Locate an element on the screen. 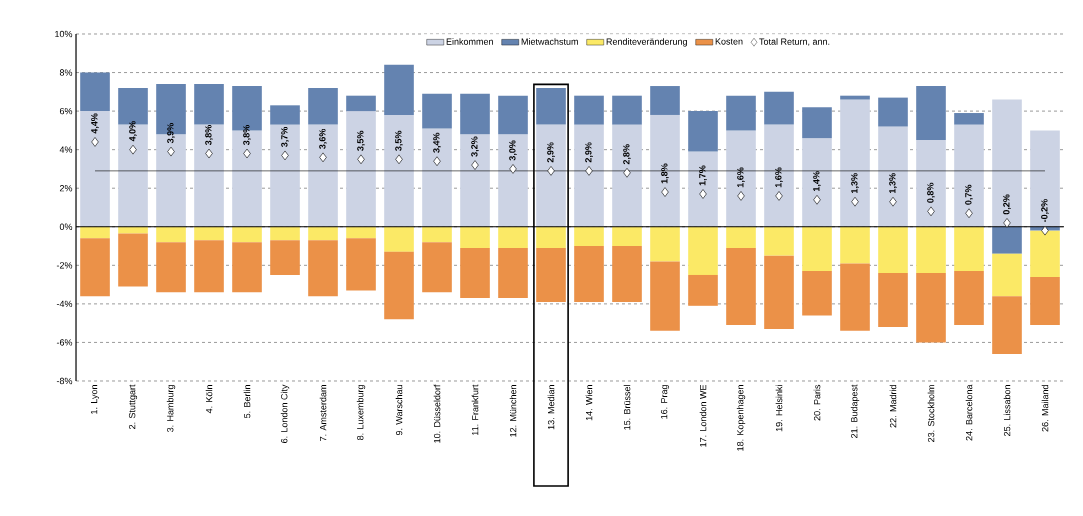 Image resolution: width=1083 pixels, height=516 pixels. data-label: 0,8% is located at coordinates (931, 192).